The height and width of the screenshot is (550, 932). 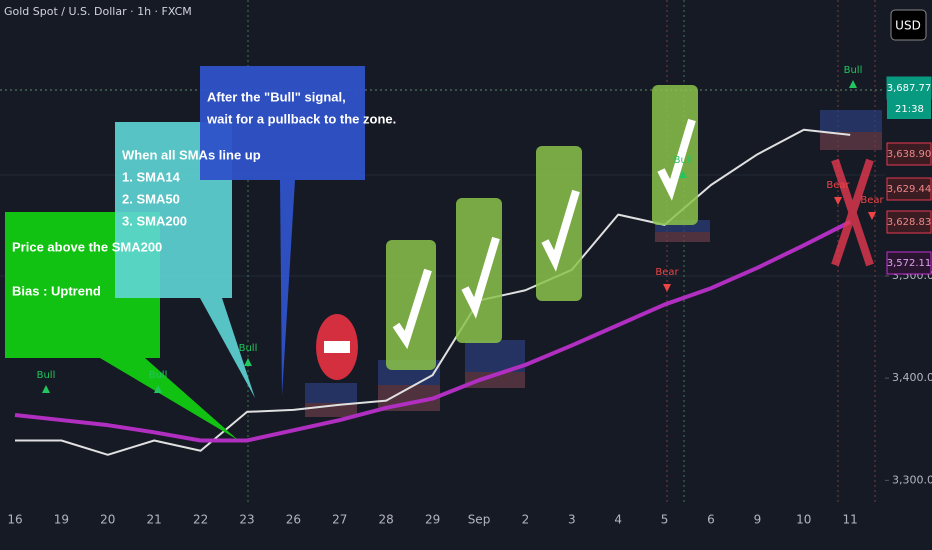 I want to click on price-tag-label: 3,628.83, so click(x=909, y=222).